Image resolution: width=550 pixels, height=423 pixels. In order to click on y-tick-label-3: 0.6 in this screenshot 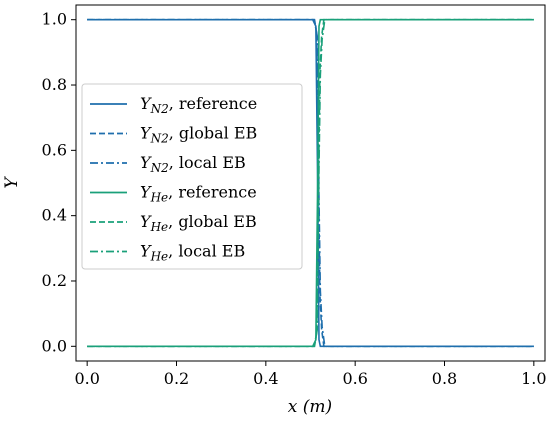, I will do `click(54, 149)`.